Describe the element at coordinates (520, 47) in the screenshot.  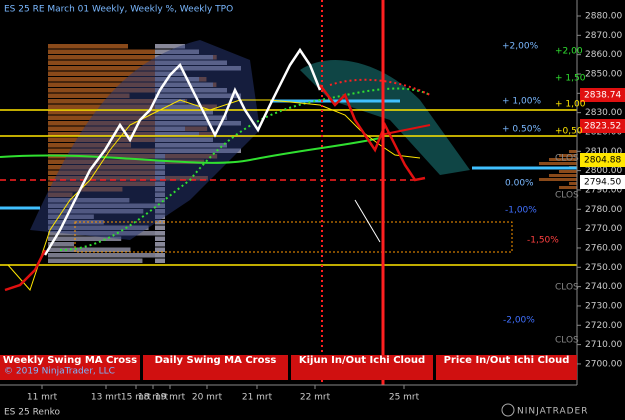
I see `level-label: +2,00%` at that location.